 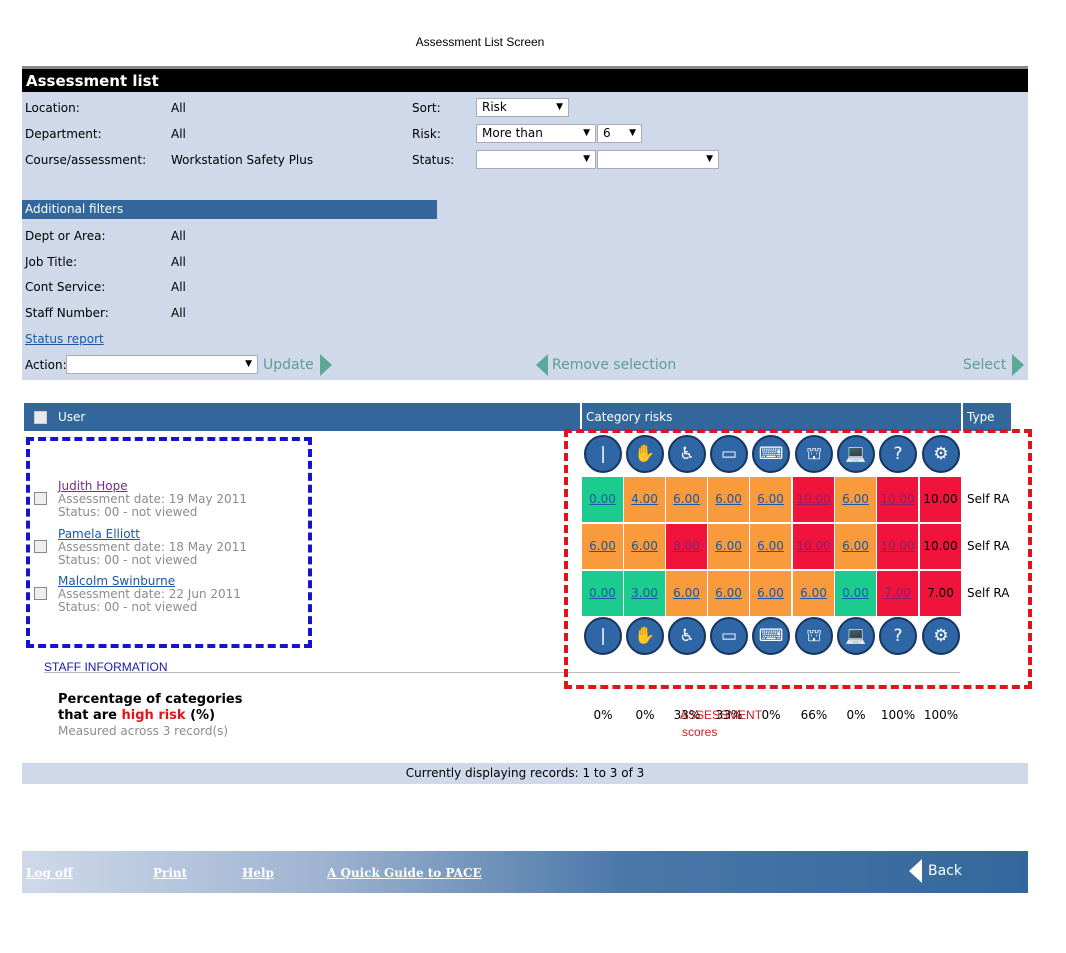 What do you see at coordinates (229, 209) in the screenshot?
I see `additional-filters-header: Additional filters` at bounding box center [229, 209].